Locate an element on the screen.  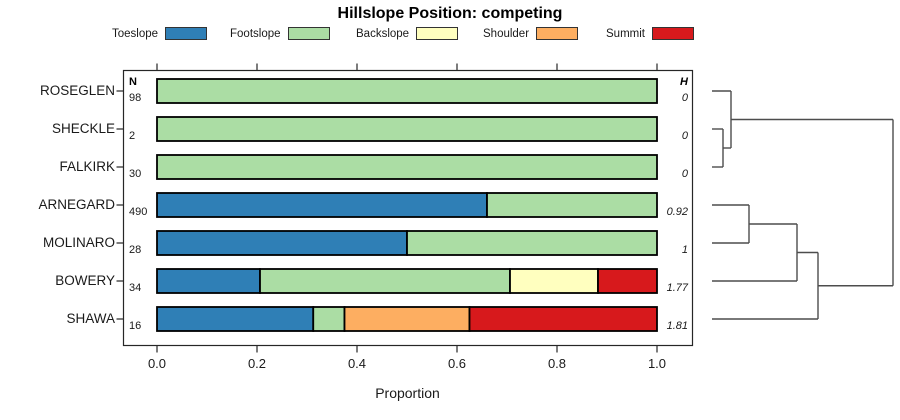
bar-segment-bowery-backslope is located at coordinates (554, 281).